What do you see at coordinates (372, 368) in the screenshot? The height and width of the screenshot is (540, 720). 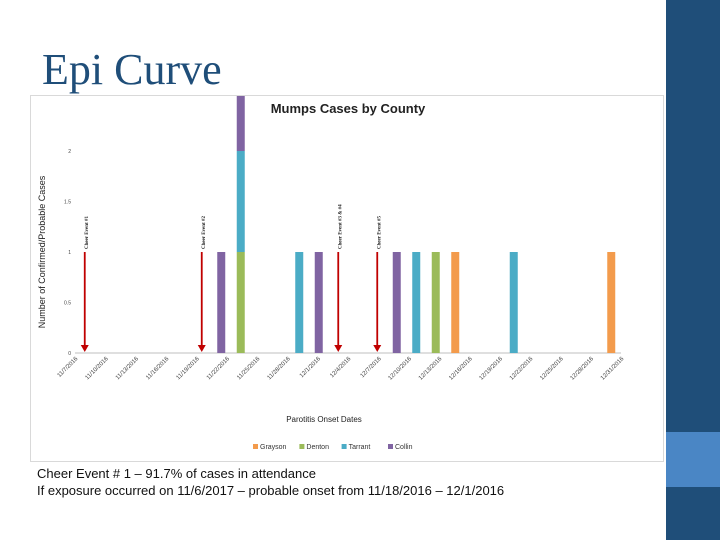 I see `x-tick-label: 12/7/2016` at bounding box center [372, 368].